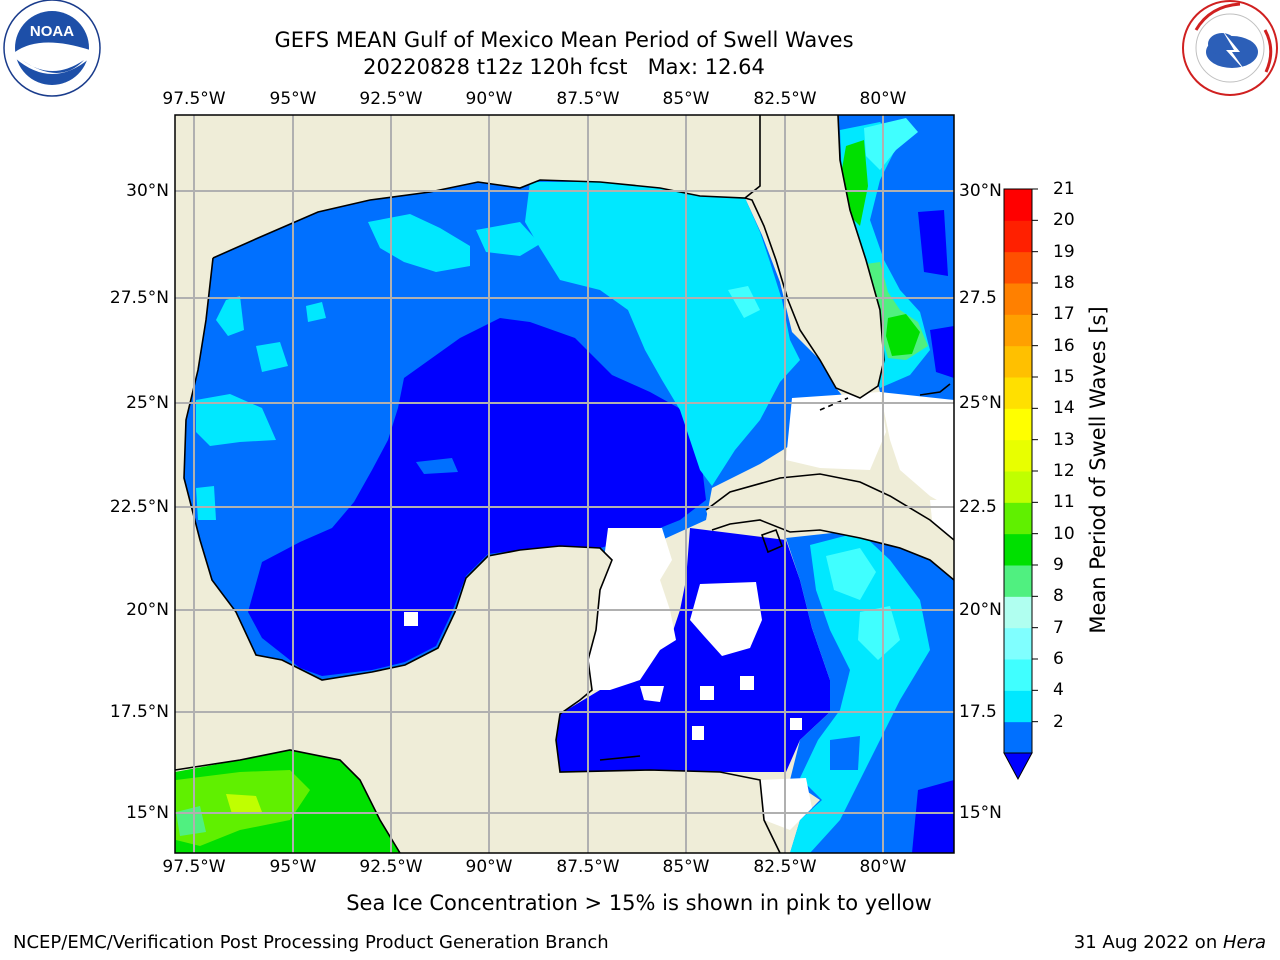 The image size is (1280, 960). I want to click on colorbar-label: Mean Period of Swell Waves [s], so click(1098, 470).